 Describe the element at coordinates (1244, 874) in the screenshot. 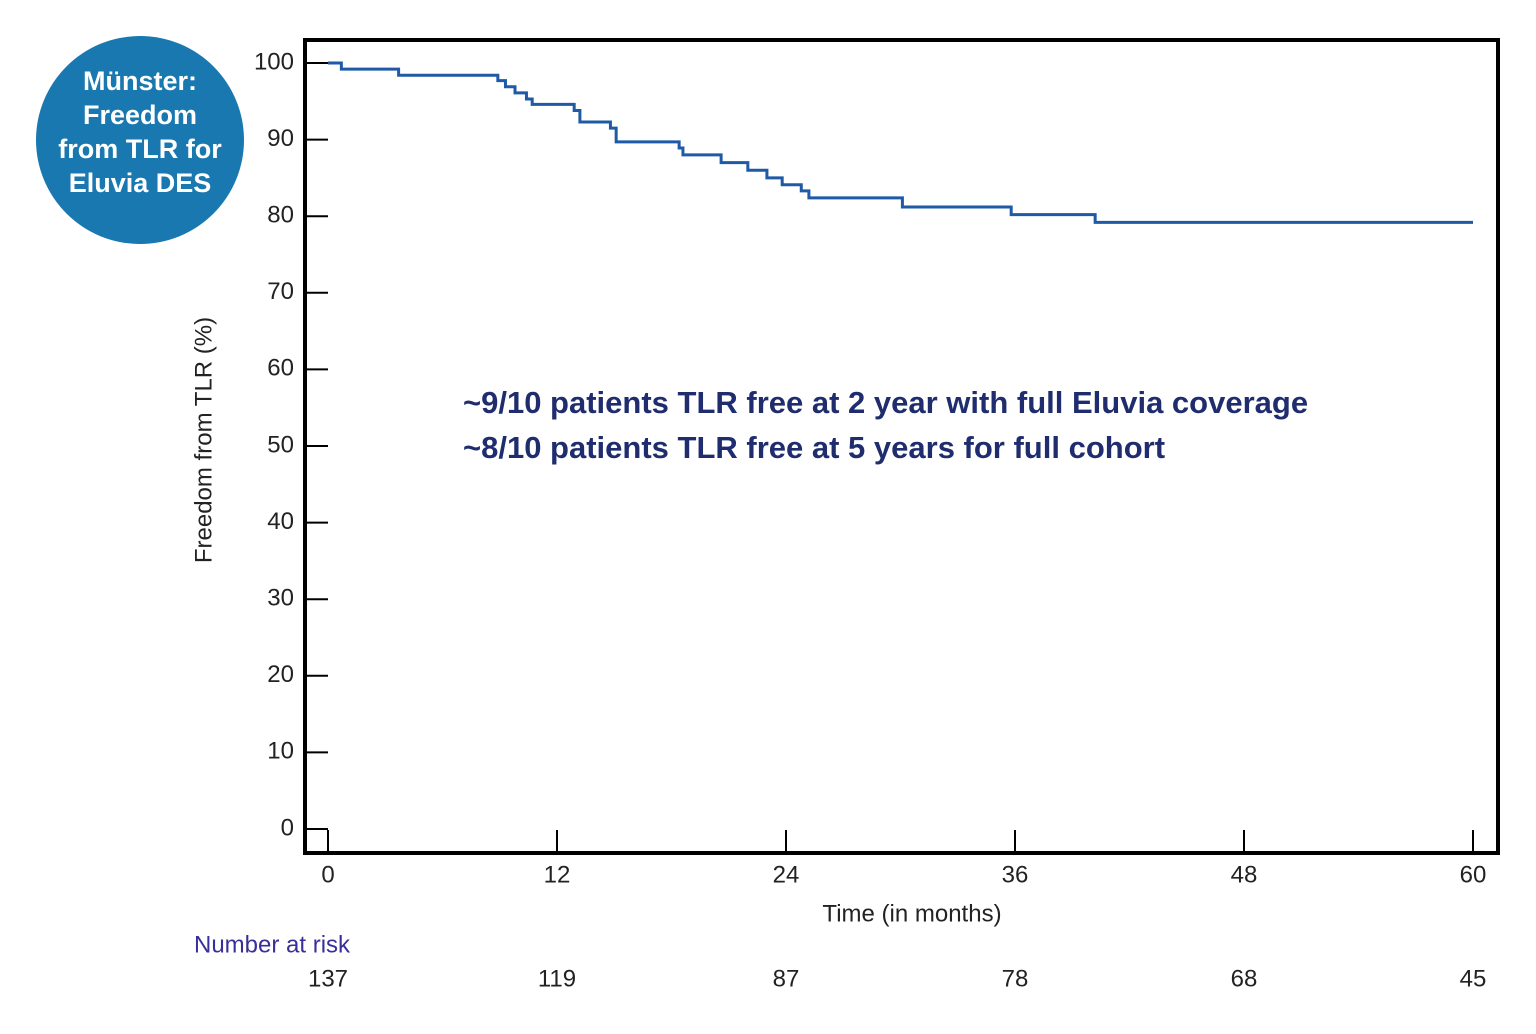

I see `x-tick-label: 48` at that location.